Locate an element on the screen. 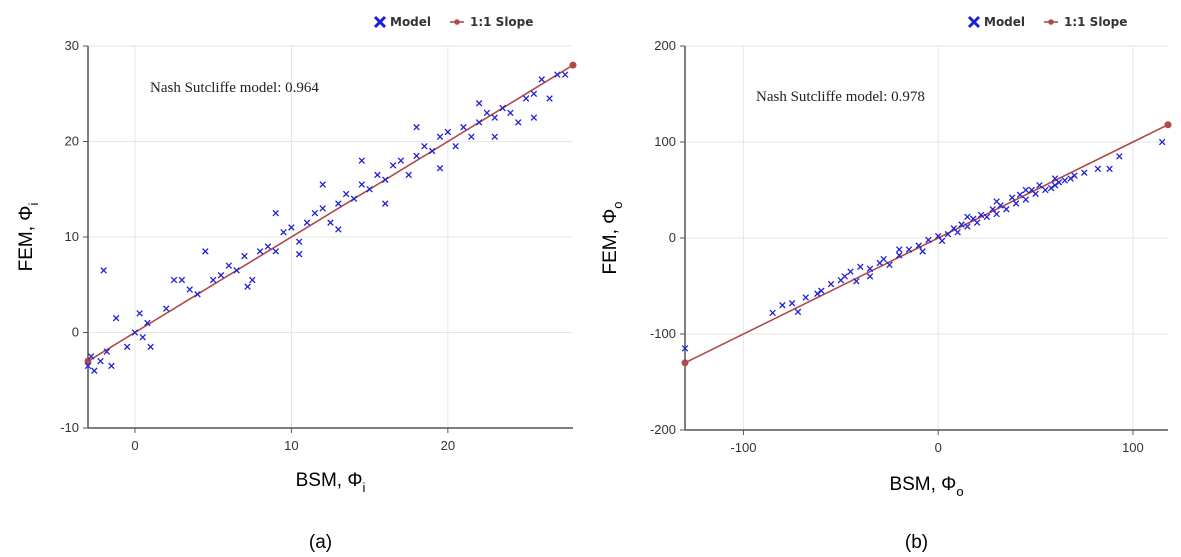 The width and height of the screenshot is (1181, 557). y-tick-label: 10 is located at coordinates (72, 236).